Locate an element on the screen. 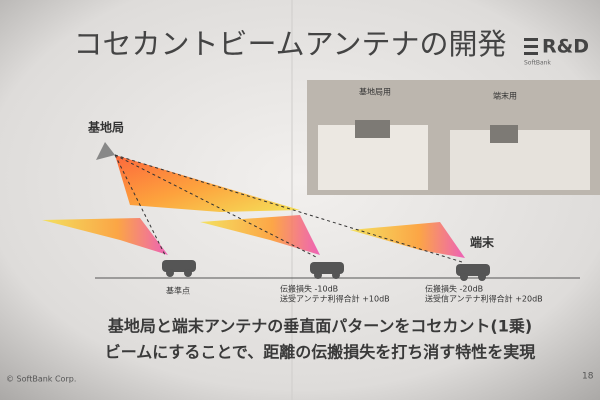 The height and width of the screenshot is (400, 600). title: コセカントビームアンテナの開発 is located at coordinates (290, 44).